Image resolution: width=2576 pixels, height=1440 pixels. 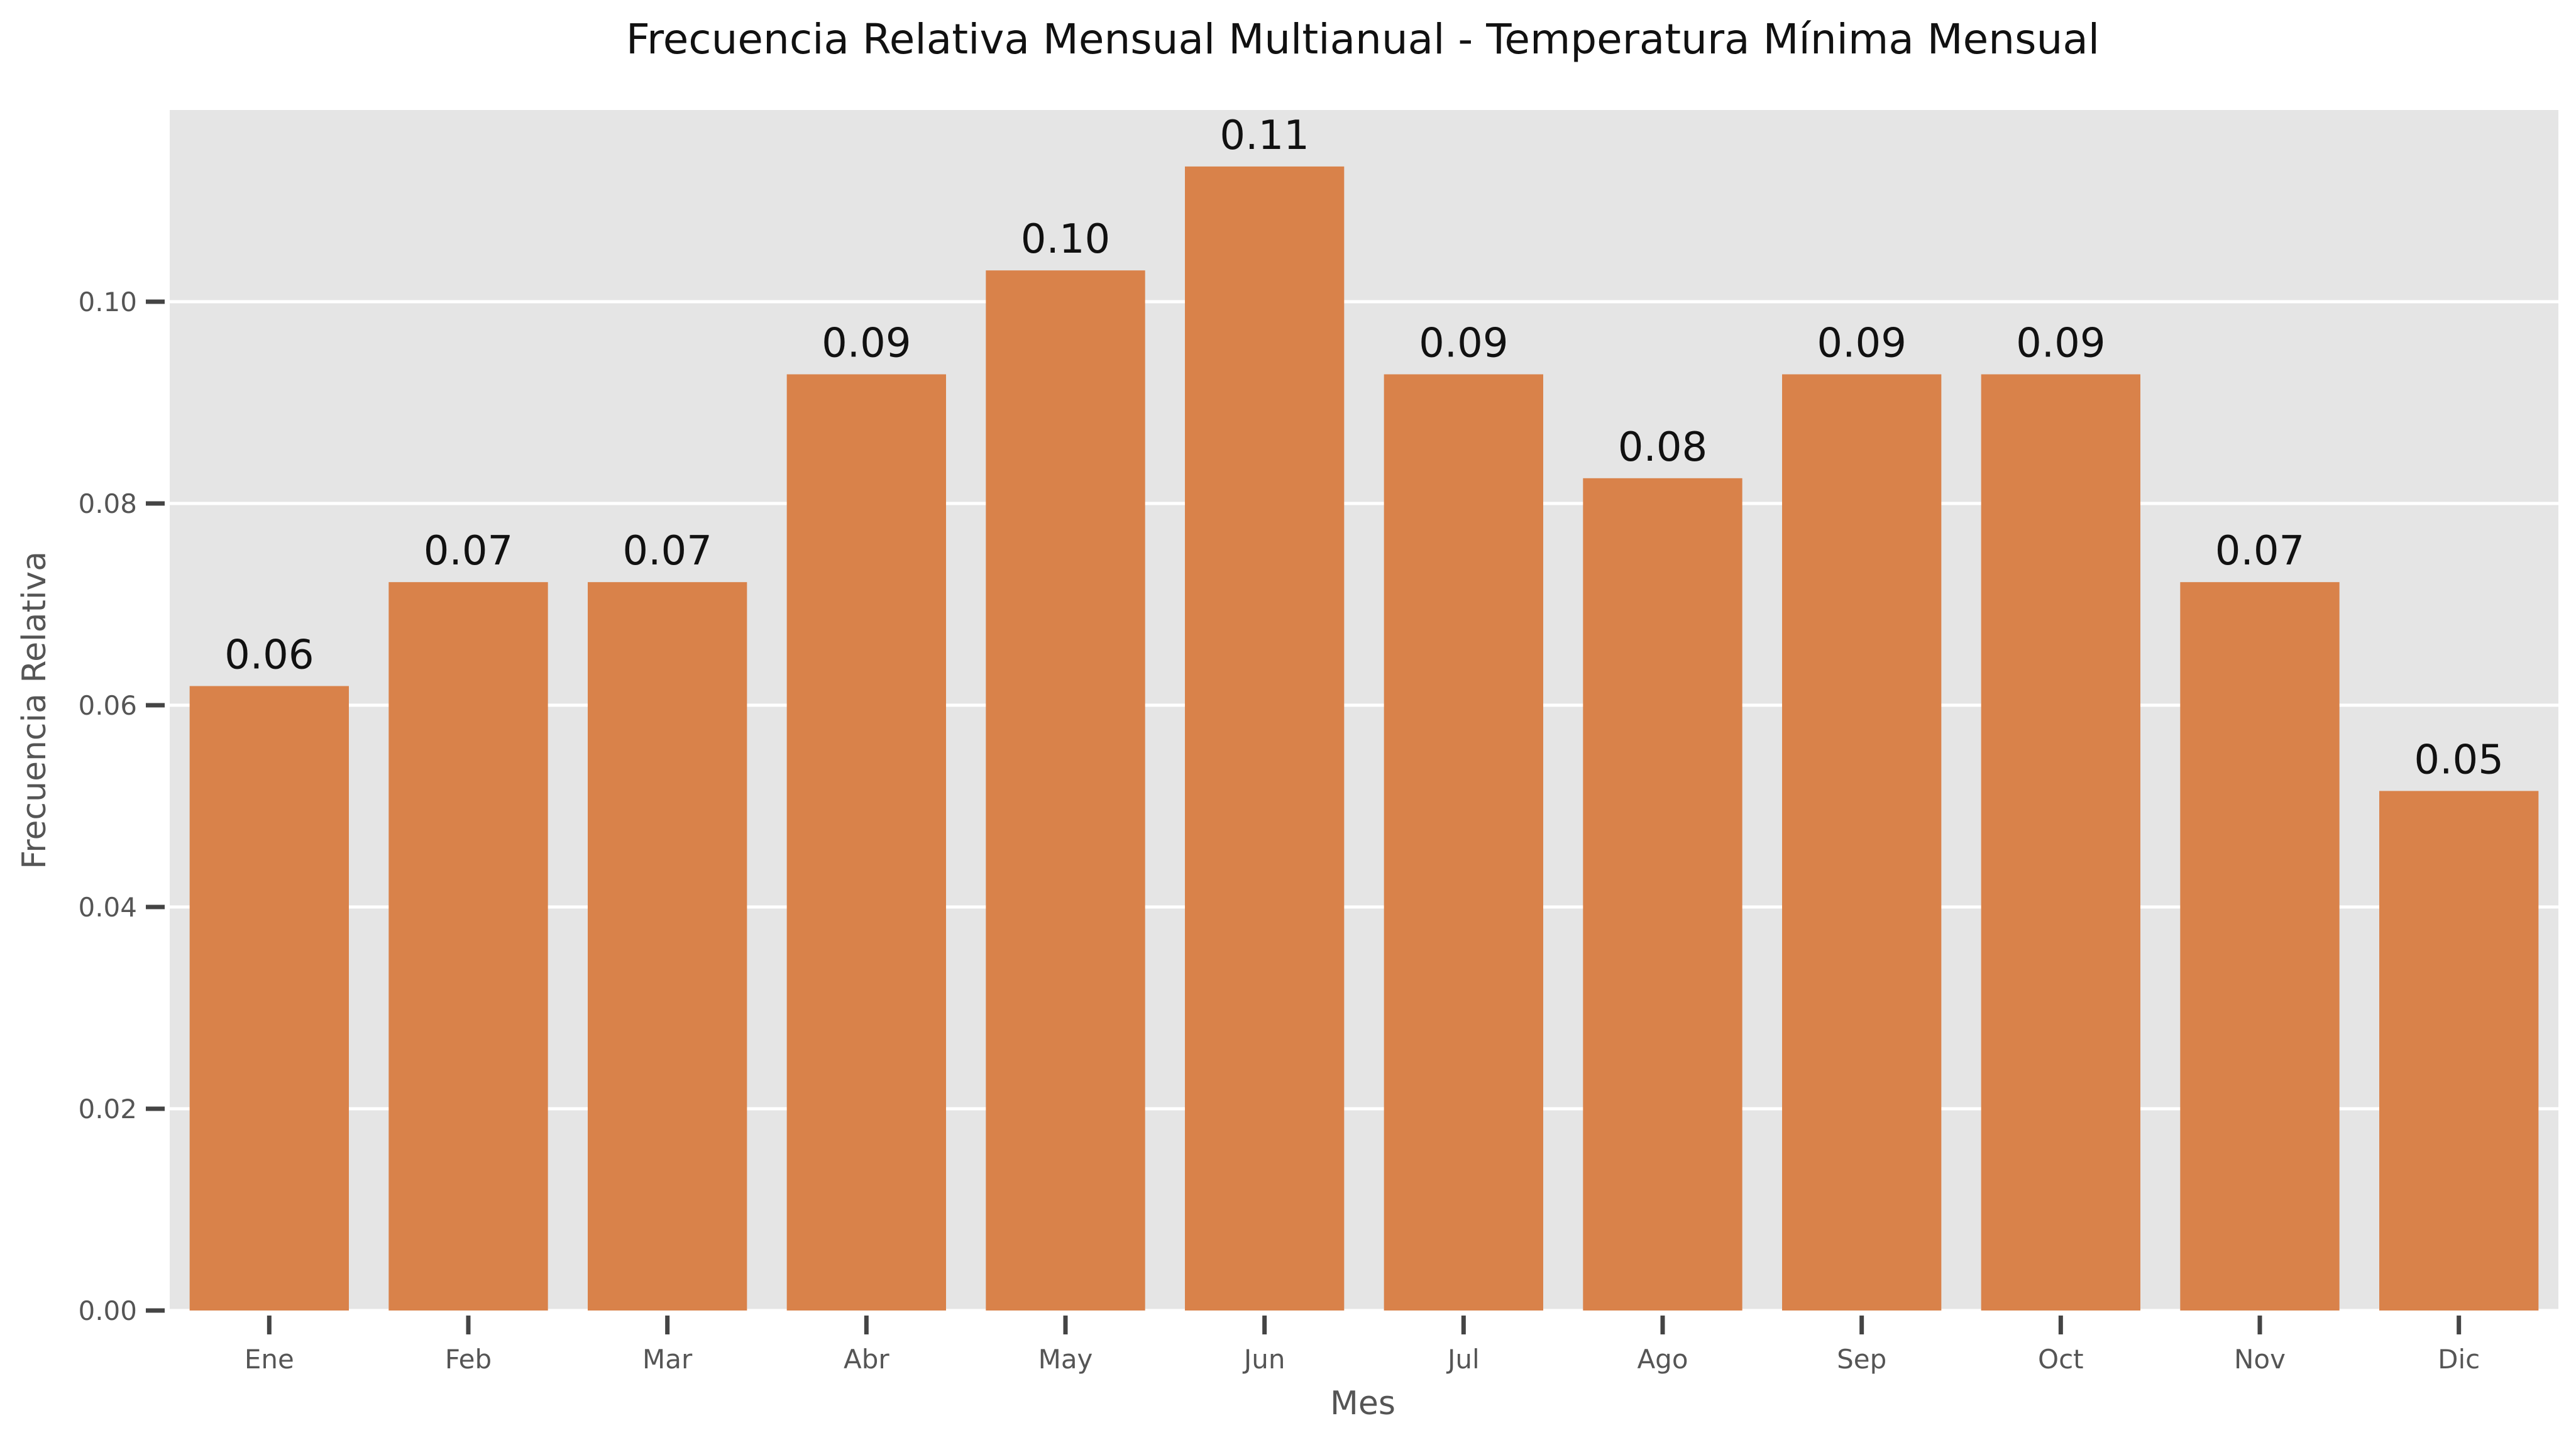 What do you see at coordinates (121, 807) in the screenshot?
I see `y-axis: 0.00 0.02 0.04 0.06 0.08 0.10` at bounding box center [121, 807].